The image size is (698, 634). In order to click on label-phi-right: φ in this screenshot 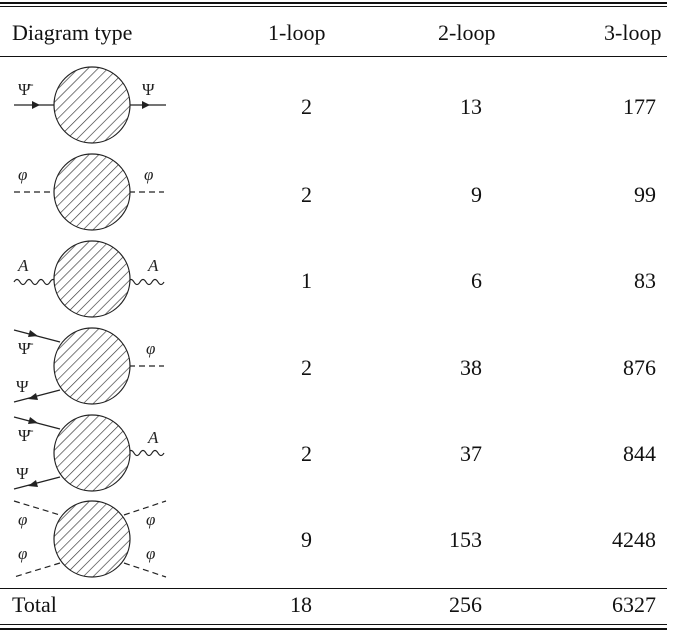, I will do `click(148, 174)`.